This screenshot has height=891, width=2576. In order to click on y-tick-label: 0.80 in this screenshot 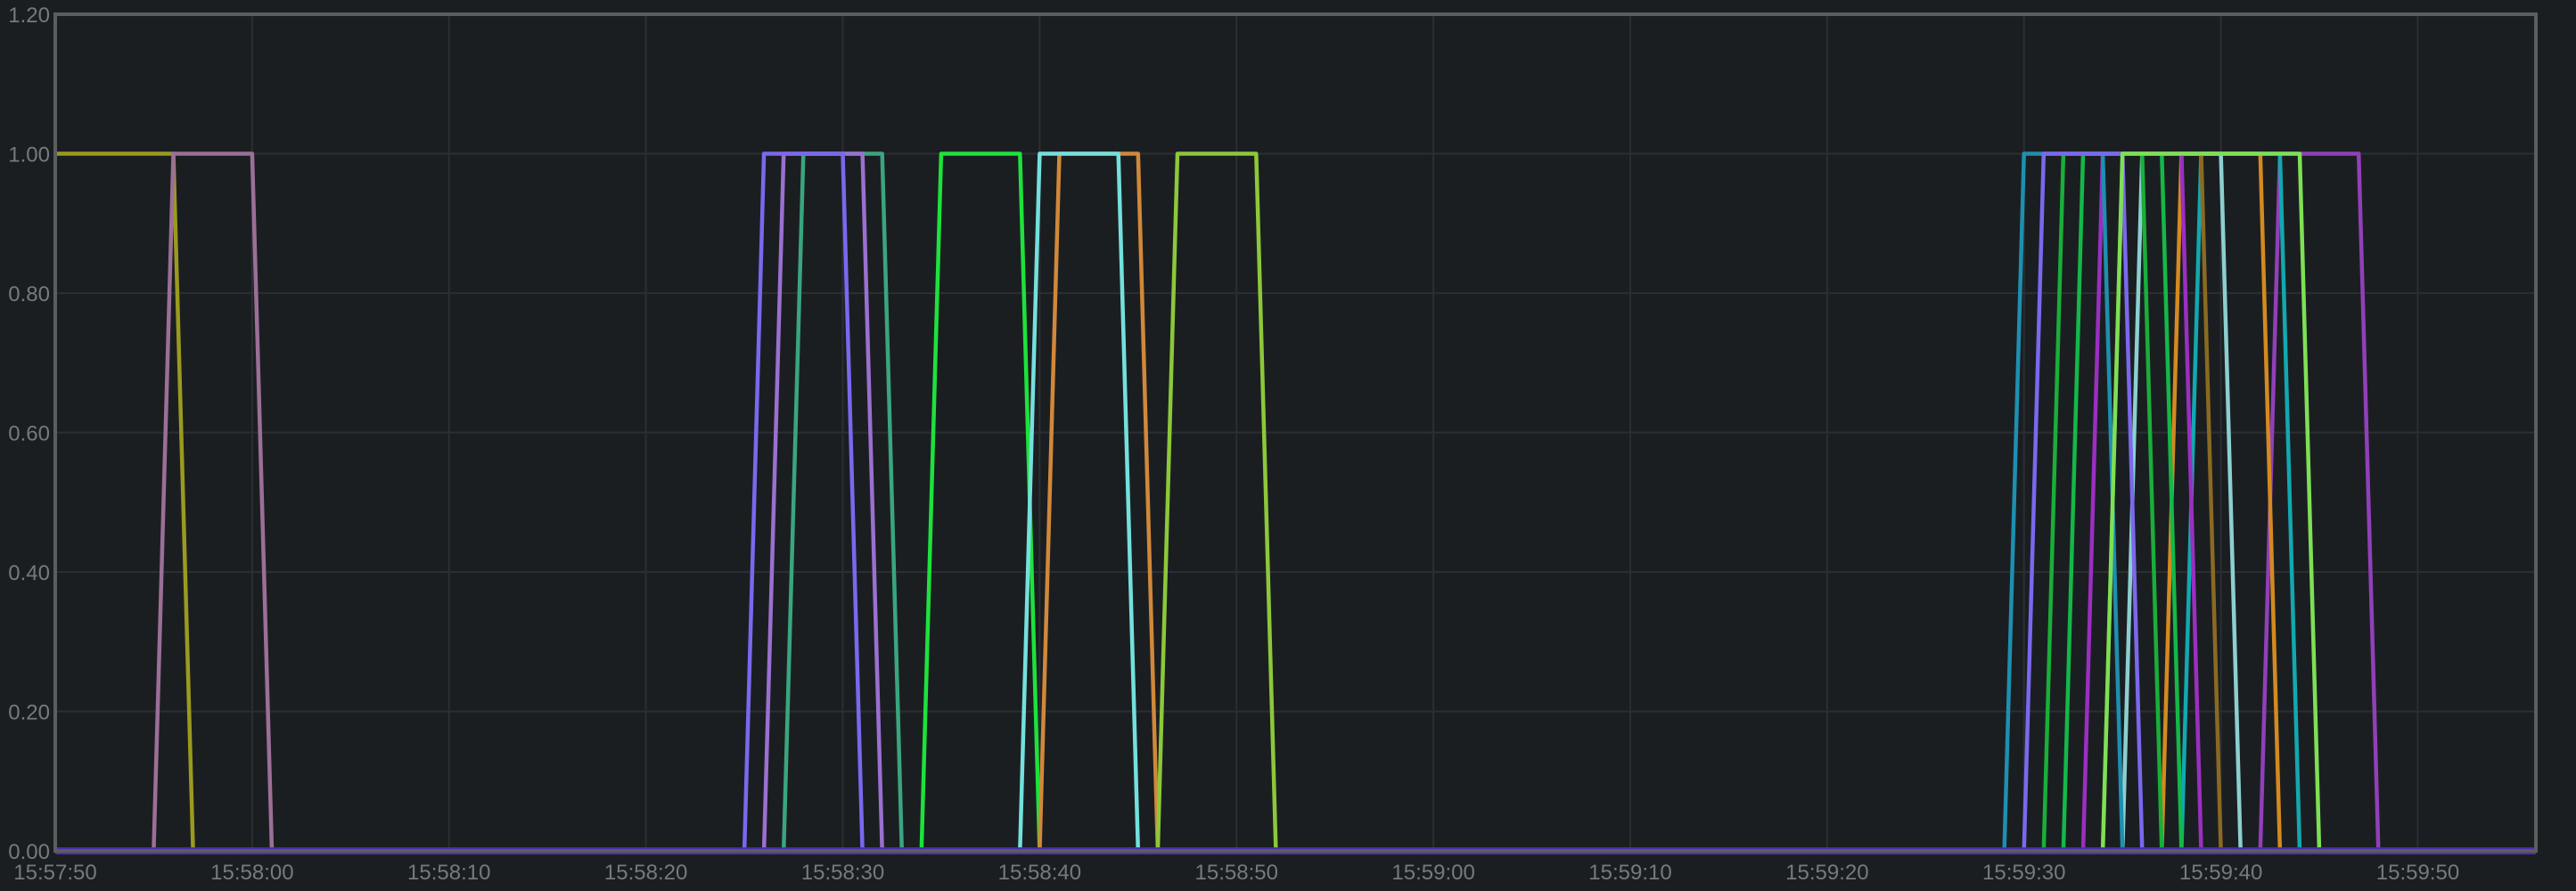, I will do `click(29, 294)`.